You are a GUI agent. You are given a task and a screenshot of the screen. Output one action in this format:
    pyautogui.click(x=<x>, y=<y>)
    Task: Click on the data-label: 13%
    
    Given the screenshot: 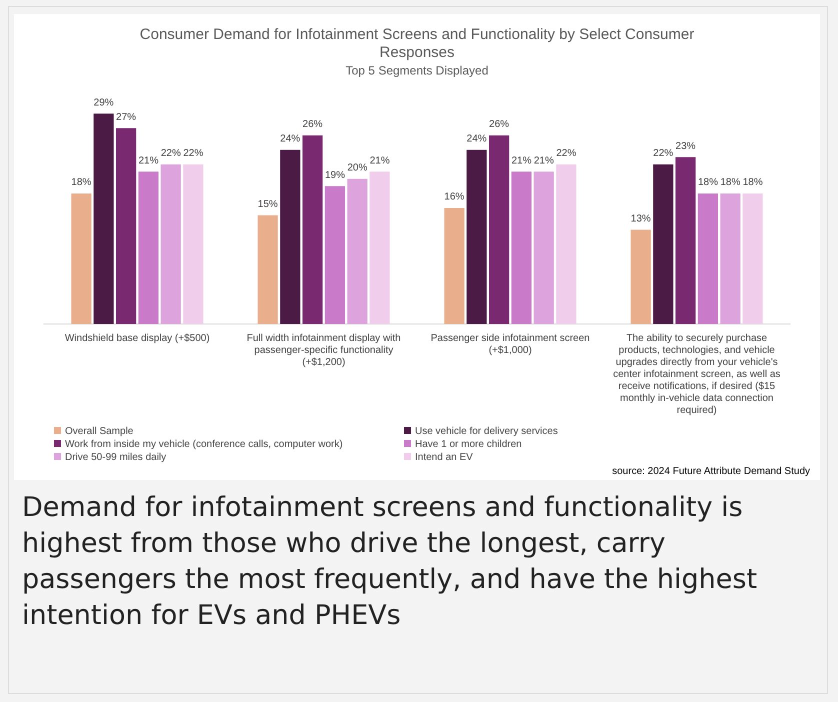 What is the action you would take?
    pyautogui.click(x=640, y=218)
    